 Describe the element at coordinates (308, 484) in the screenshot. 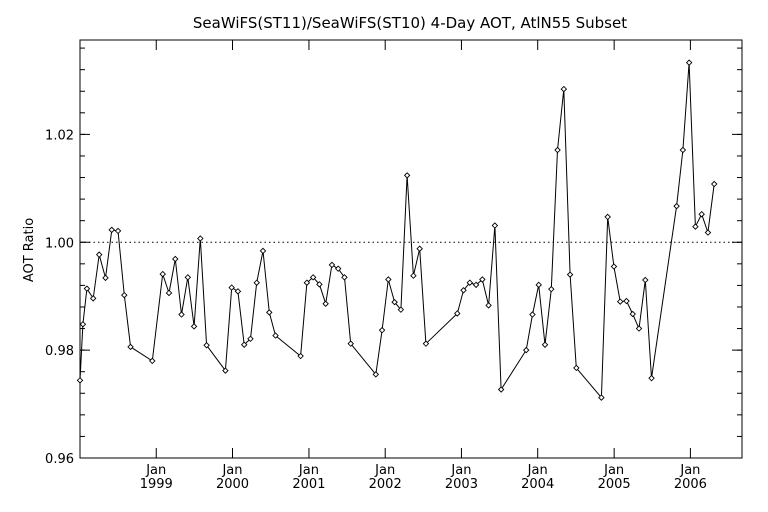

I see `x-tick-year-label: 2001` at that location.